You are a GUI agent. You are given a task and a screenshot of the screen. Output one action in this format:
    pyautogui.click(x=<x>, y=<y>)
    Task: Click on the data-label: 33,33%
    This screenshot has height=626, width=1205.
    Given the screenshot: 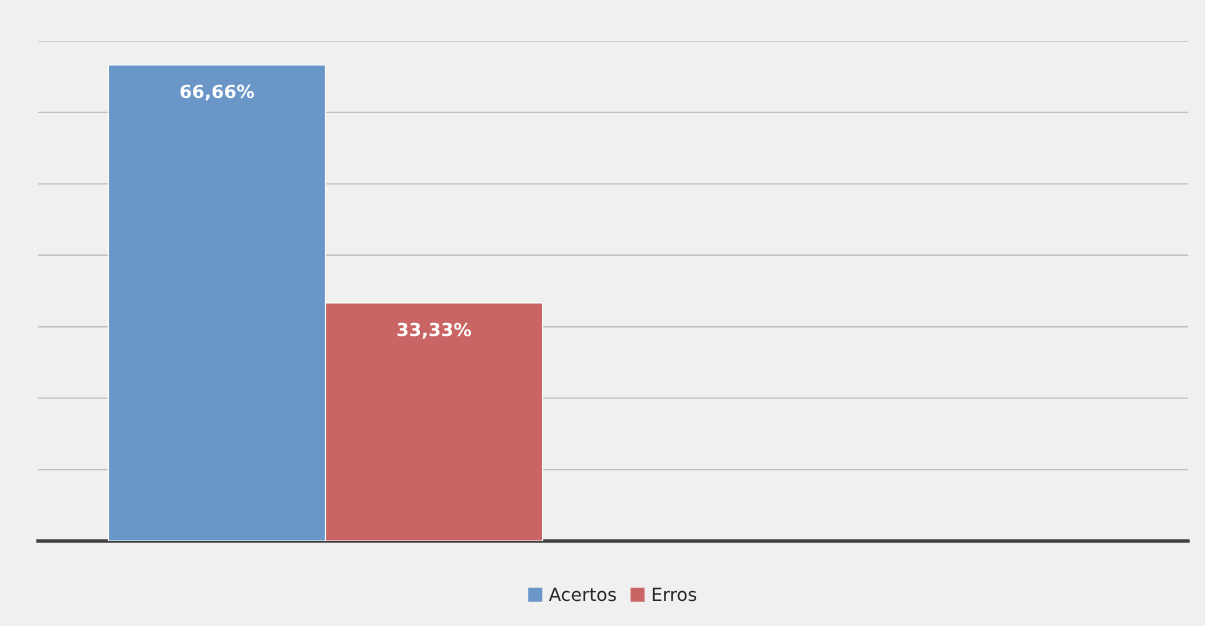 What is the action you would take?
    pyautogui.click(x=434, y=330)
    